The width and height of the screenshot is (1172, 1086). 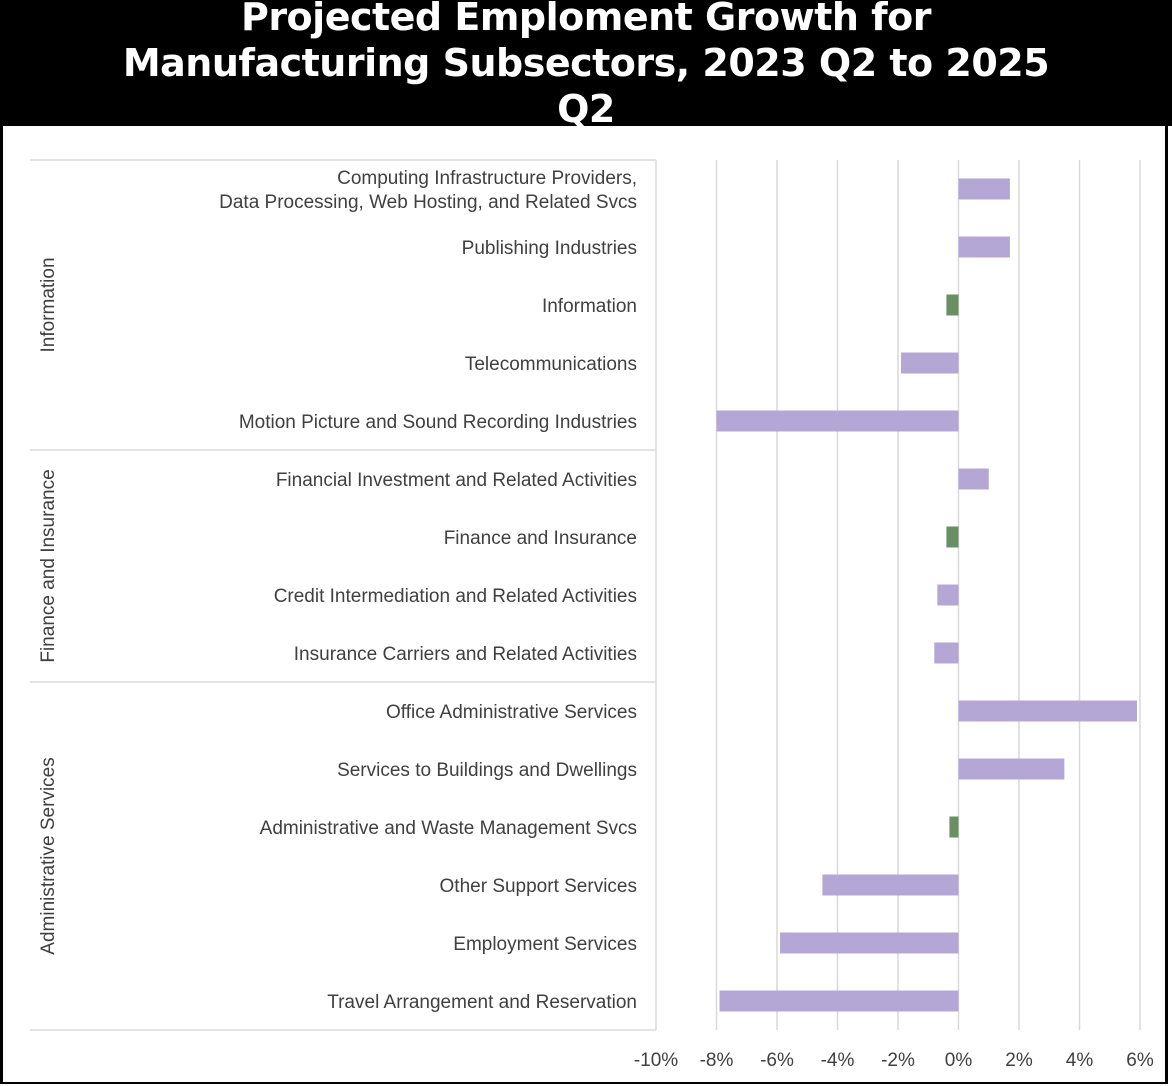 What do you see at coordinates (777, 1060) in the screenshot?
I see `x-tick-label: -6%` at bounding box center [777, 1060].